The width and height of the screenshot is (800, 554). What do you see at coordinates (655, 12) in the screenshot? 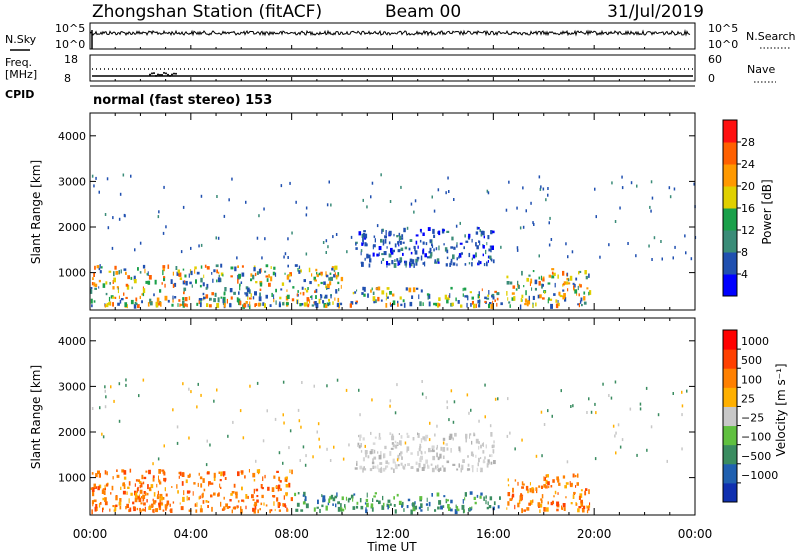
I see `date-label: 31/Jul/2019` at bounding box center [655, 12].